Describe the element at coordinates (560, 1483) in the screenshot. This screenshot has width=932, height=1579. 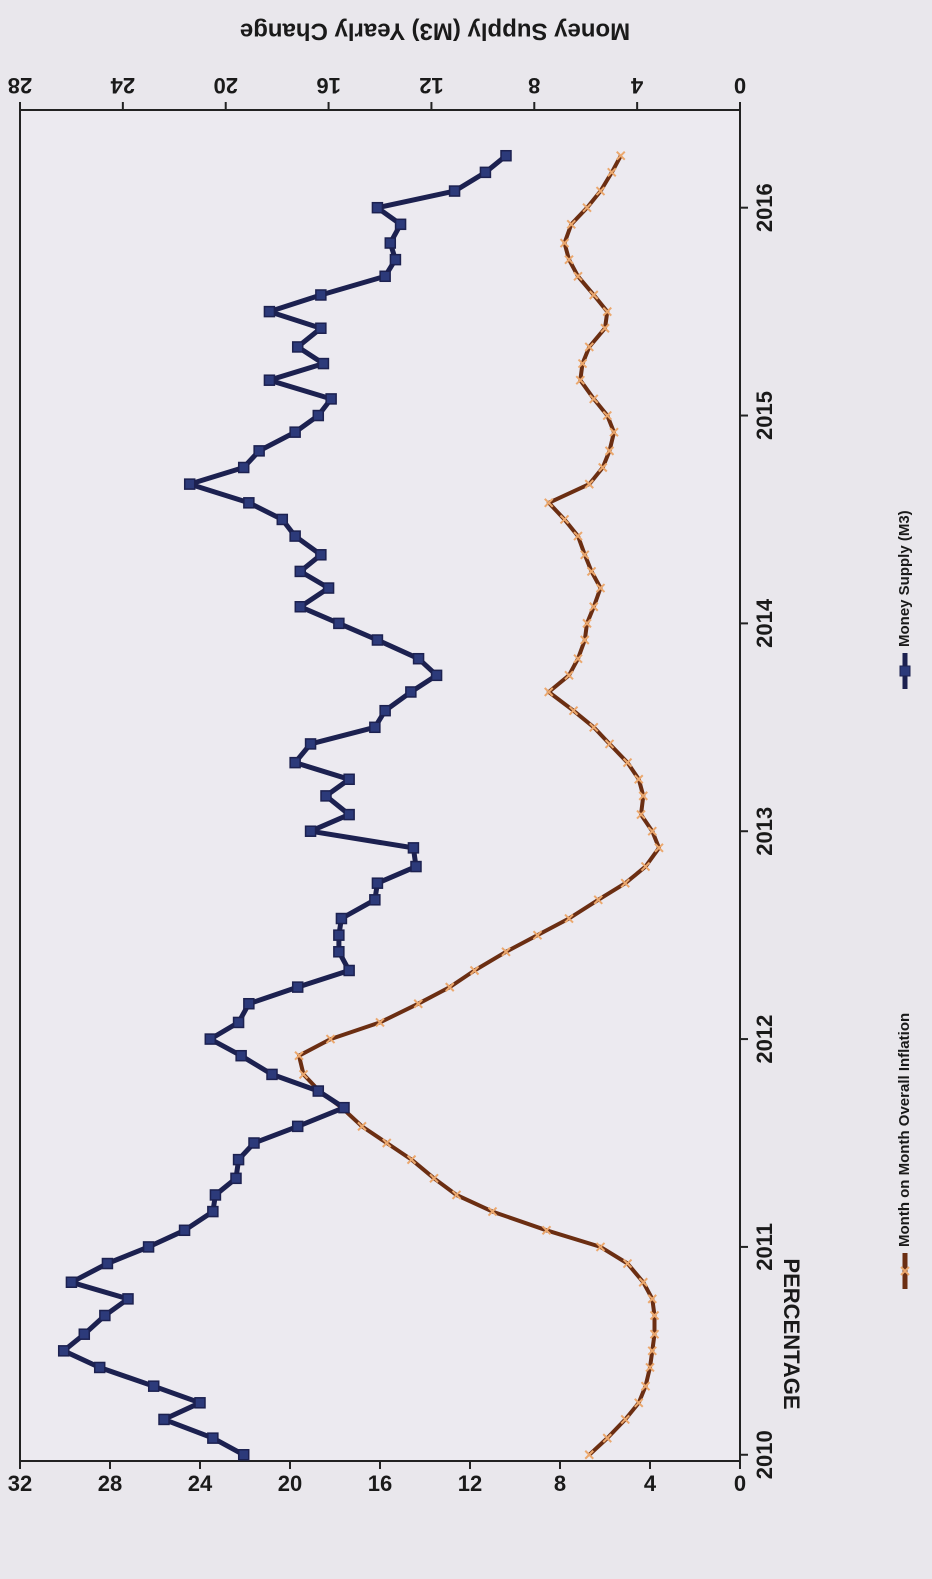
I see `y-tick-label: 8` at that location.